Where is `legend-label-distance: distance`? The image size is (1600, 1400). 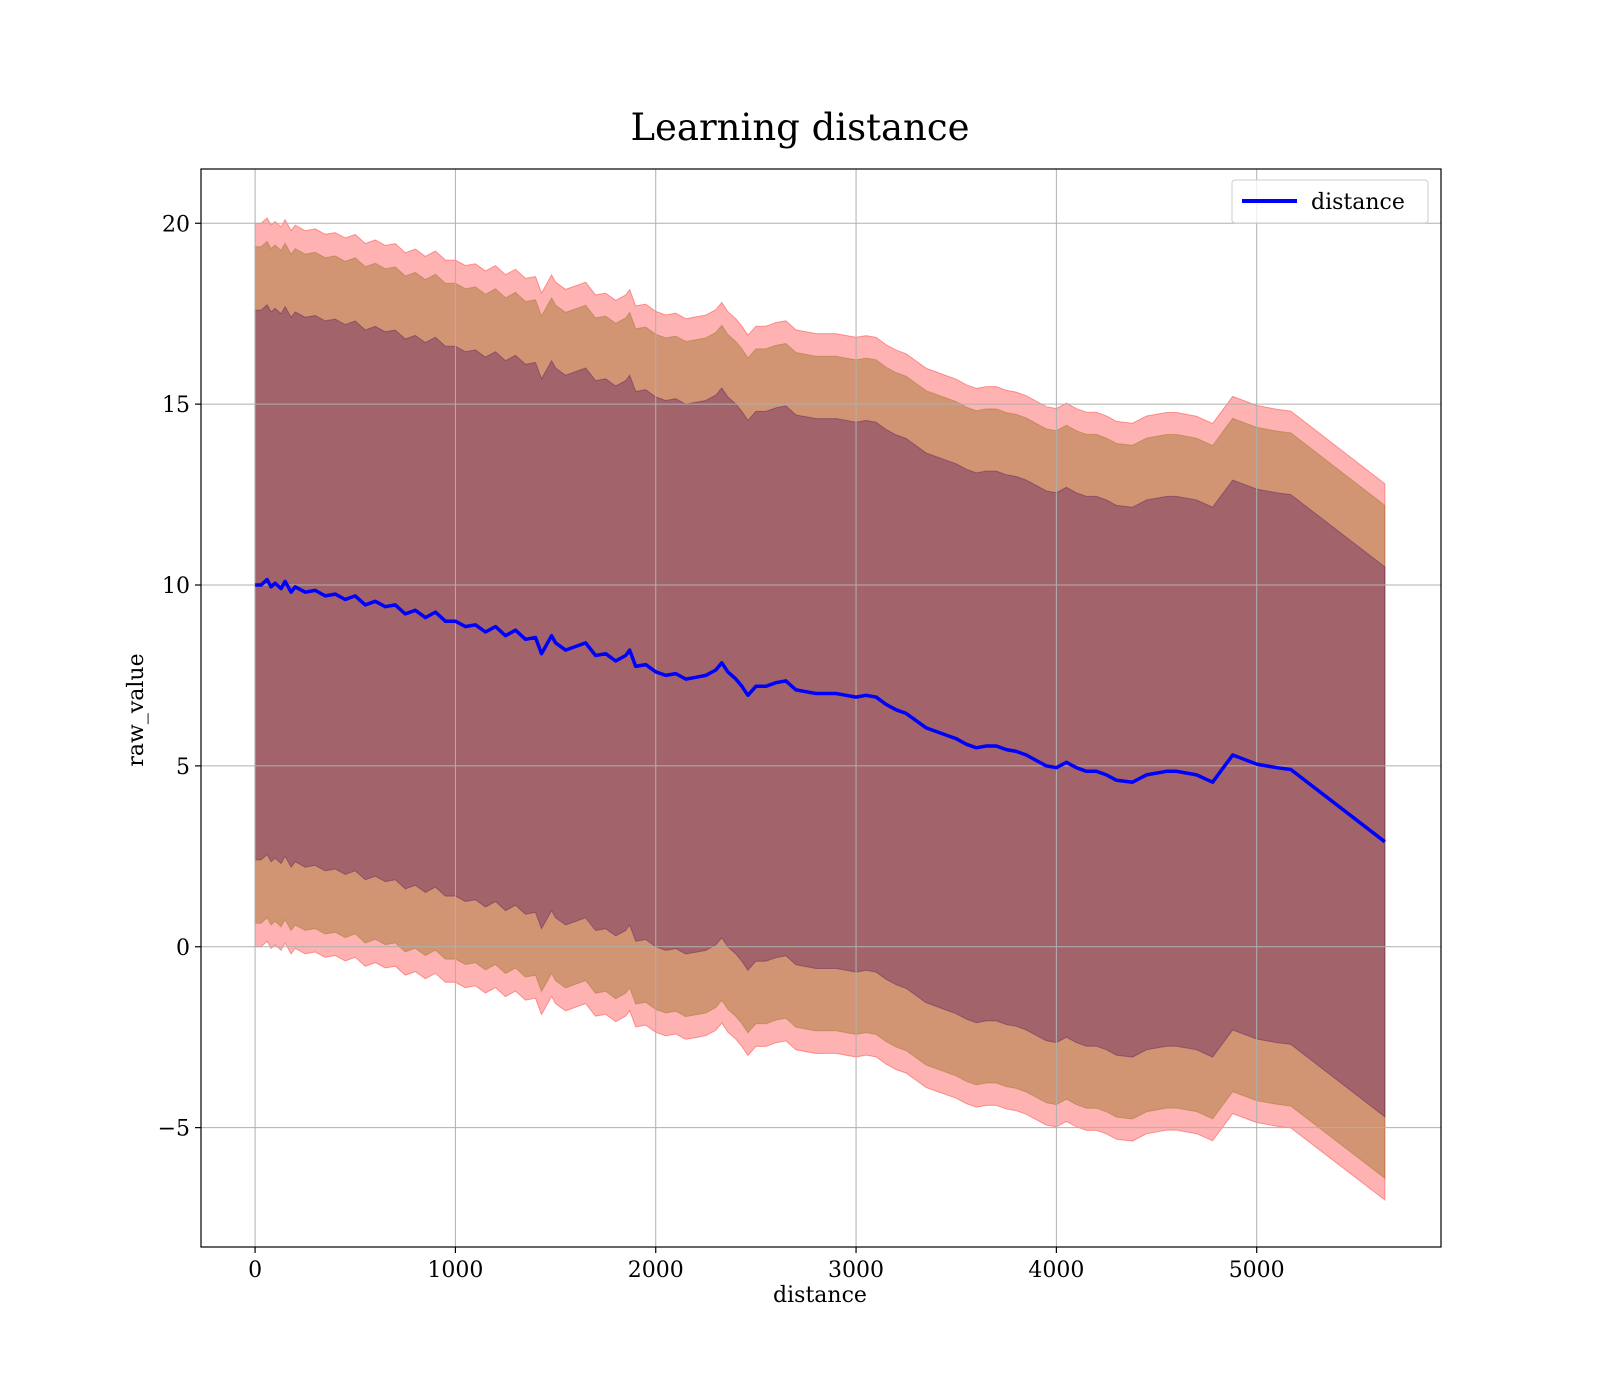 legend-label-distance: distance is located at coordinates (1358, 202).